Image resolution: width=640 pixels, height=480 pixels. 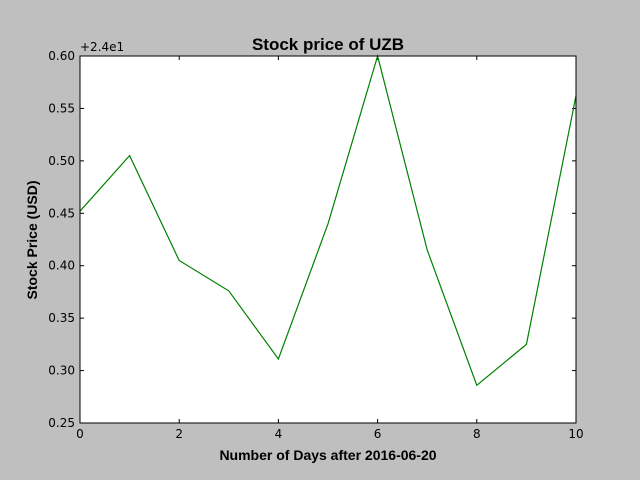 What do you see at coordinates (61, 266) in the screenshot?
I see `y-tick-label: 0.40` at bounding box center [61, 266].